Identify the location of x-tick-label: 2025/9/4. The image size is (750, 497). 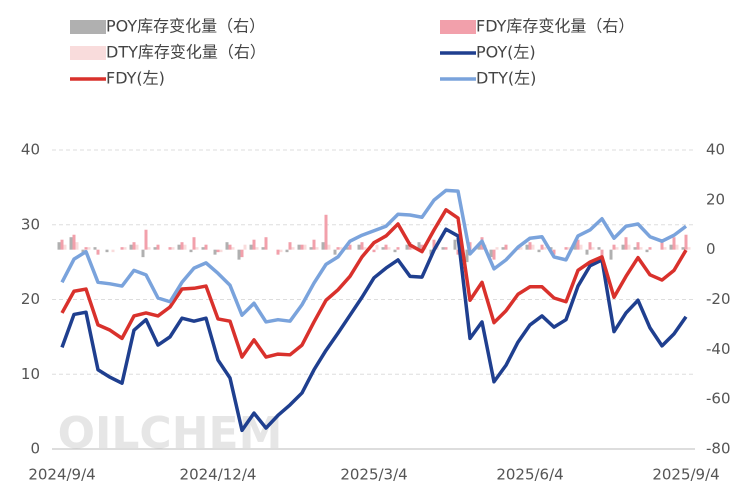
(685, 475).